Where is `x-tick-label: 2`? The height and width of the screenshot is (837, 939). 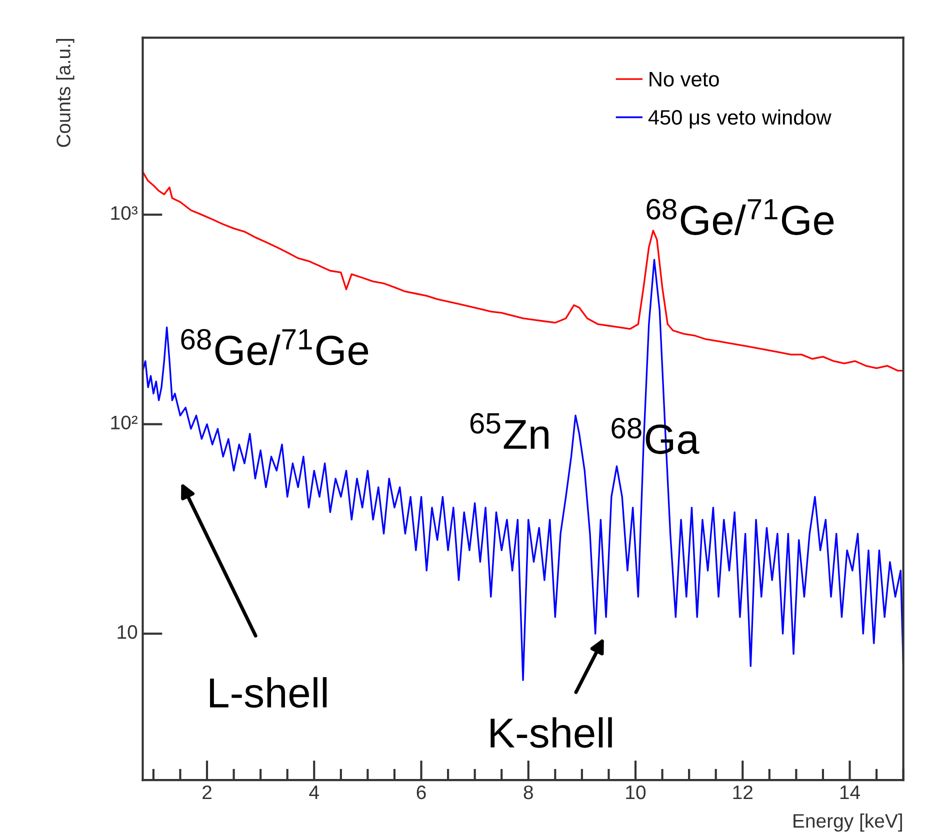
x-tick-label: 2 is located at coordinates (207, 792).